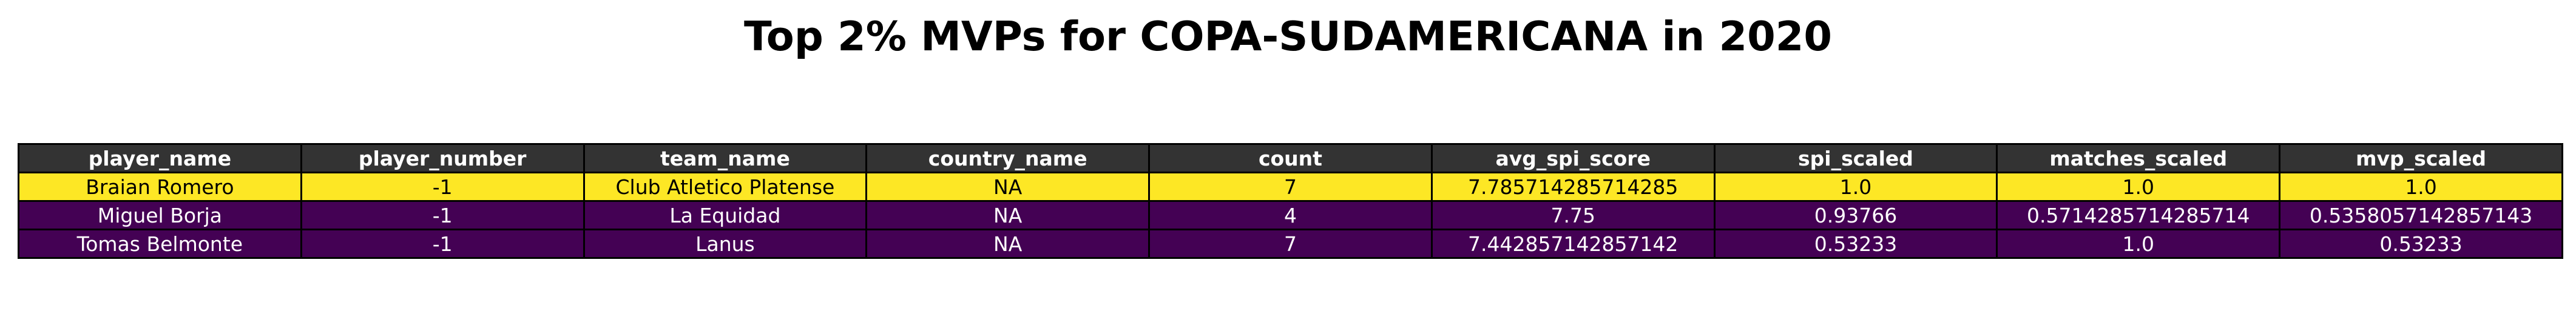 This screenshot has height=328, width=2576. I want to click on cell-mvp-scaled: 0.53233, so click(2421, 244).